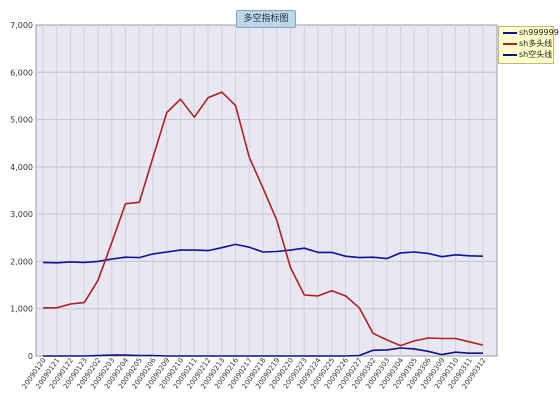 Image resolution: width=560 pixels, height=411 pixels. I want to click on chart-title: 多空指标图, so click(266, 19).